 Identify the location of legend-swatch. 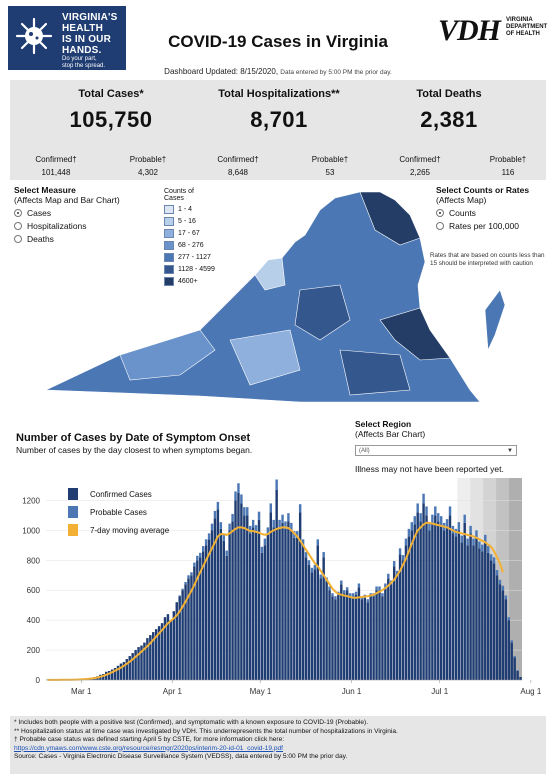
(169, 257).